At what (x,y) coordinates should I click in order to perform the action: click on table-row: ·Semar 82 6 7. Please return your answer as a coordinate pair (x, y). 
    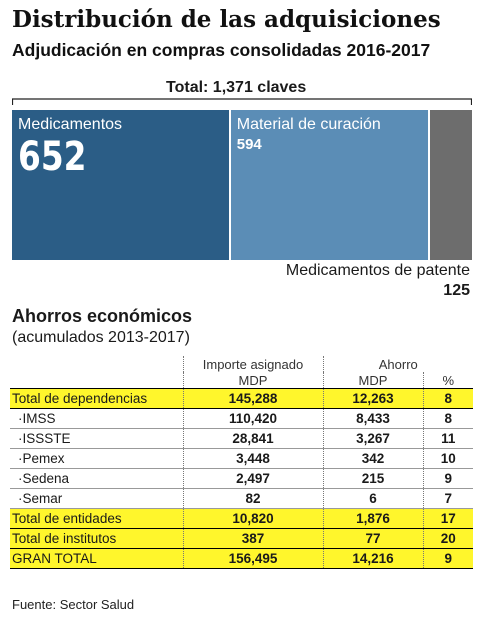
    Looking at the image, I should click on (241, 498).